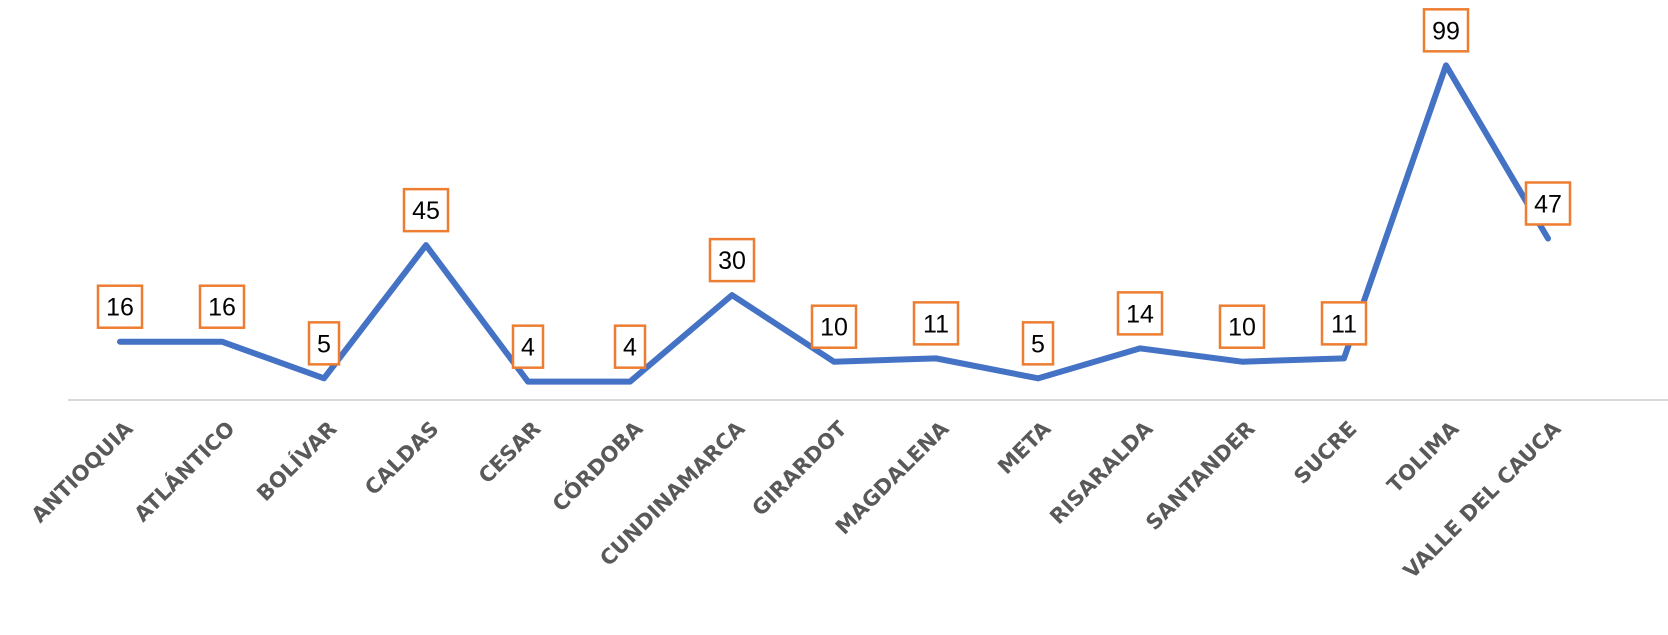 This screenshot has height=635, width=1668. Describe the element at coordinates (82, 471) in the screenshot. I see `x-tick-label: ANTIOQUIA` at that location.